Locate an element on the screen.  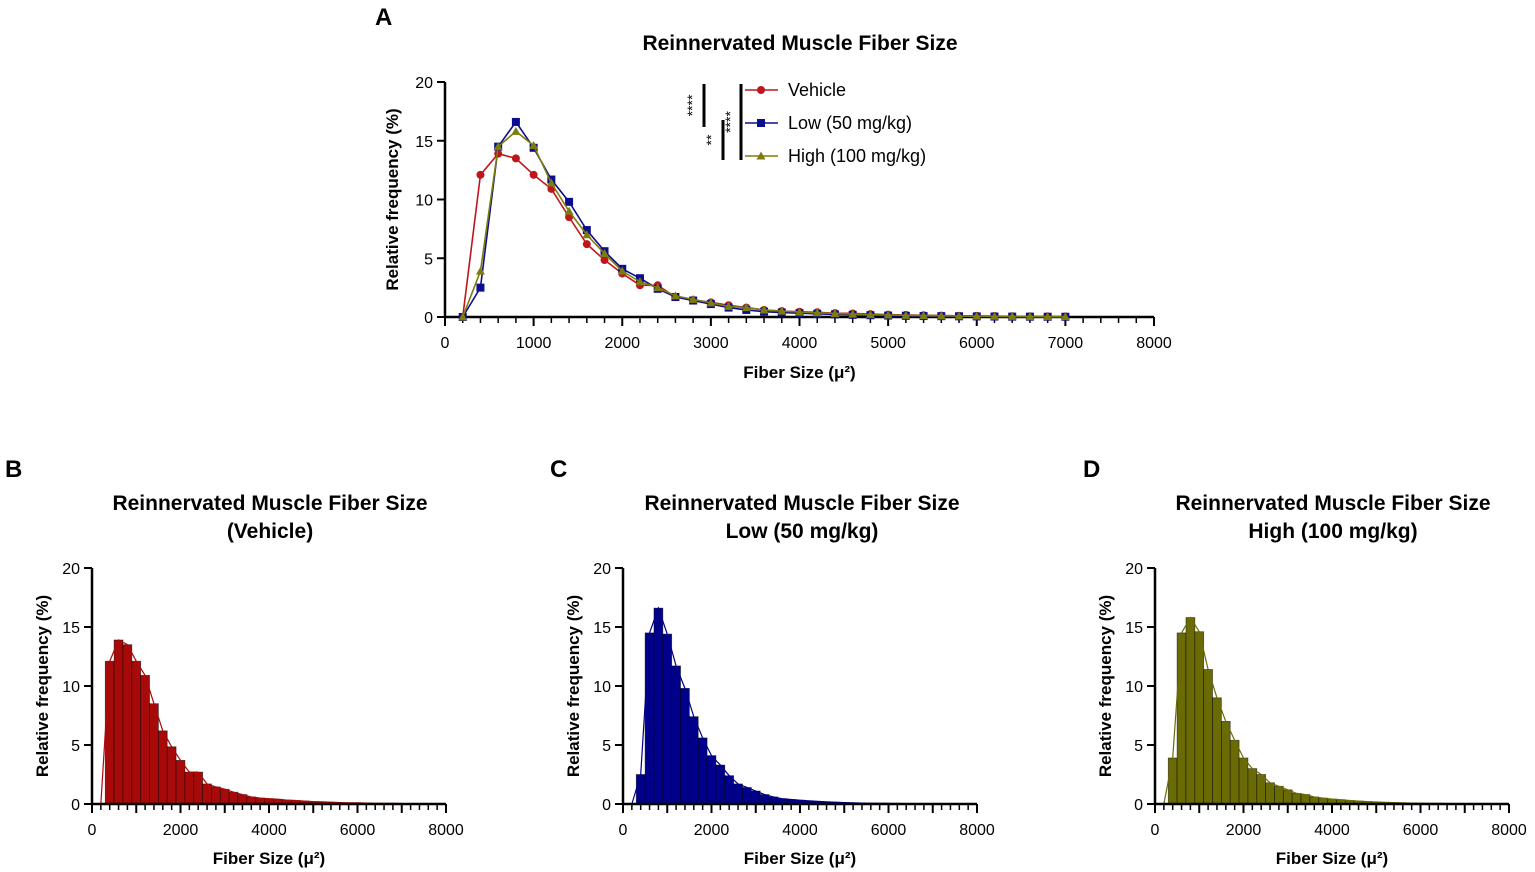
panel-letter: A is located at coordinates (383, 17).